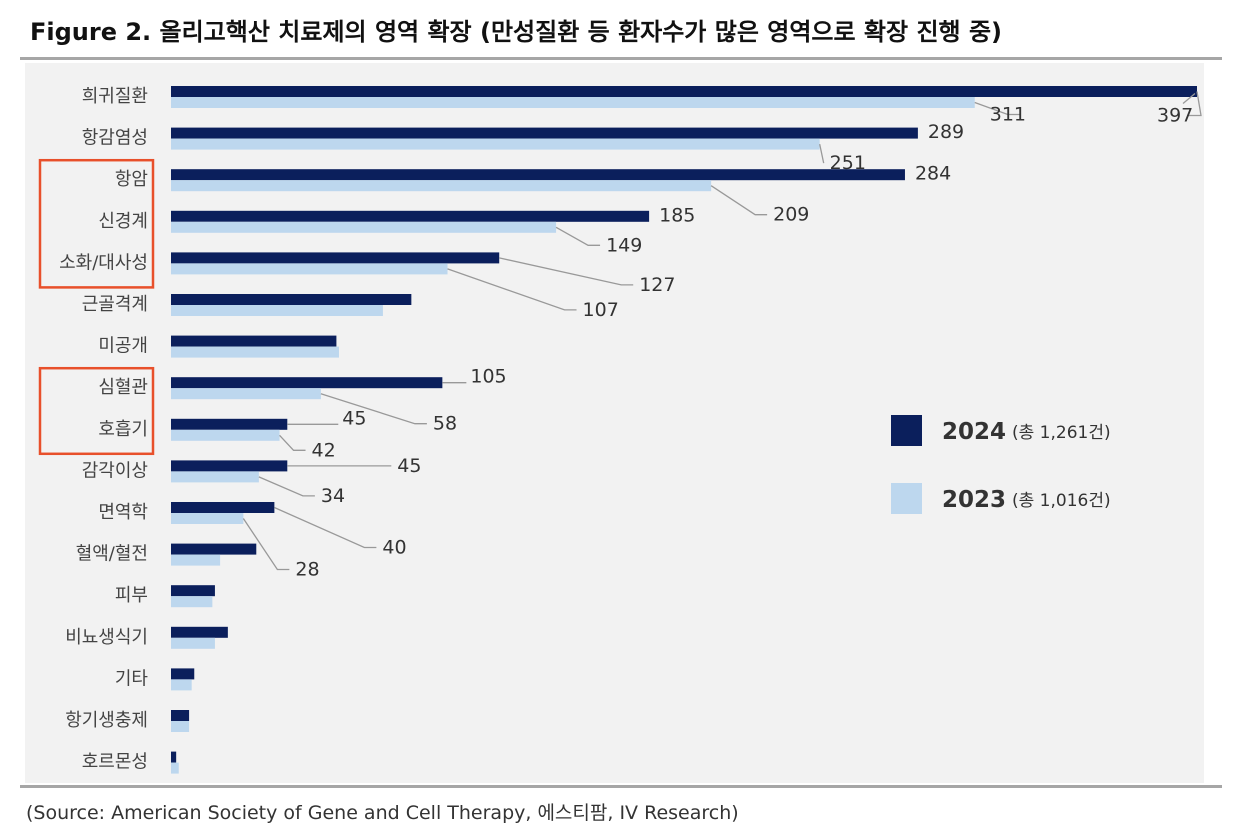 This screenshot has height=833, width=1235. Describe the element at coordinates (123, 387) in the screenshot. I see `category-label: 심혈관` at that location.